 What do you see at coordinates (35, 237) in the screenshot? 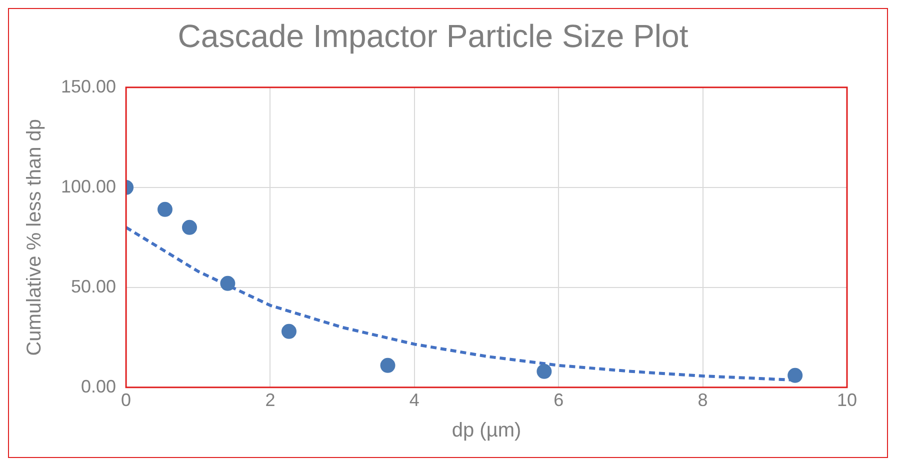
I see `y-axis-title: Cumulative % less than dp` at bounding box center [35, 237].